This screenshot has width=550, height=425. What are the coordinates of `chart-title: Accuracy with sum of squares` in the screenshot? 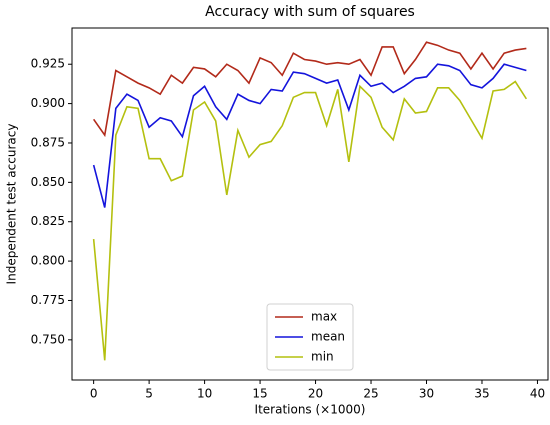 It's located at (310, 12).